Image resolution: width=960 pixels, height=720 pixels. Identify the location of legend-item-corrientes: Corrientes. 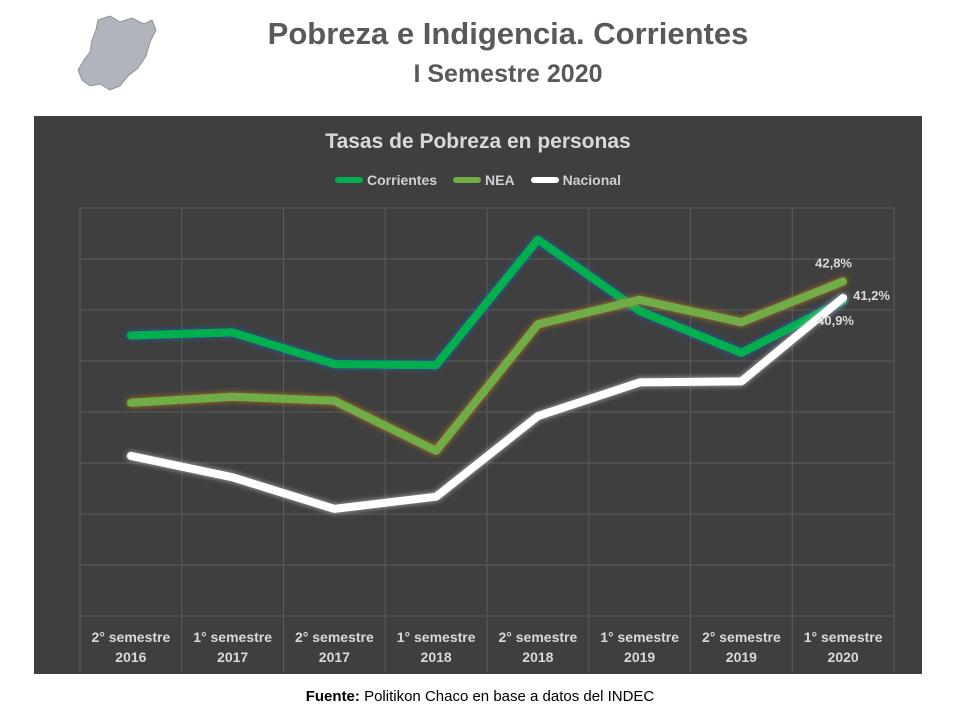
(386, 180).